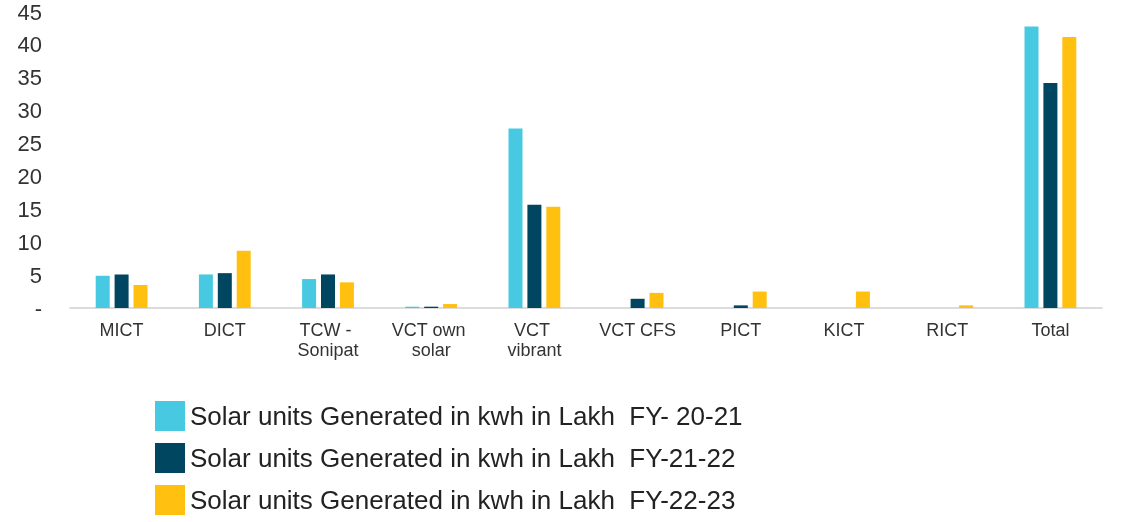  I want to click on y-tick-label: 25, so click(29, 144).